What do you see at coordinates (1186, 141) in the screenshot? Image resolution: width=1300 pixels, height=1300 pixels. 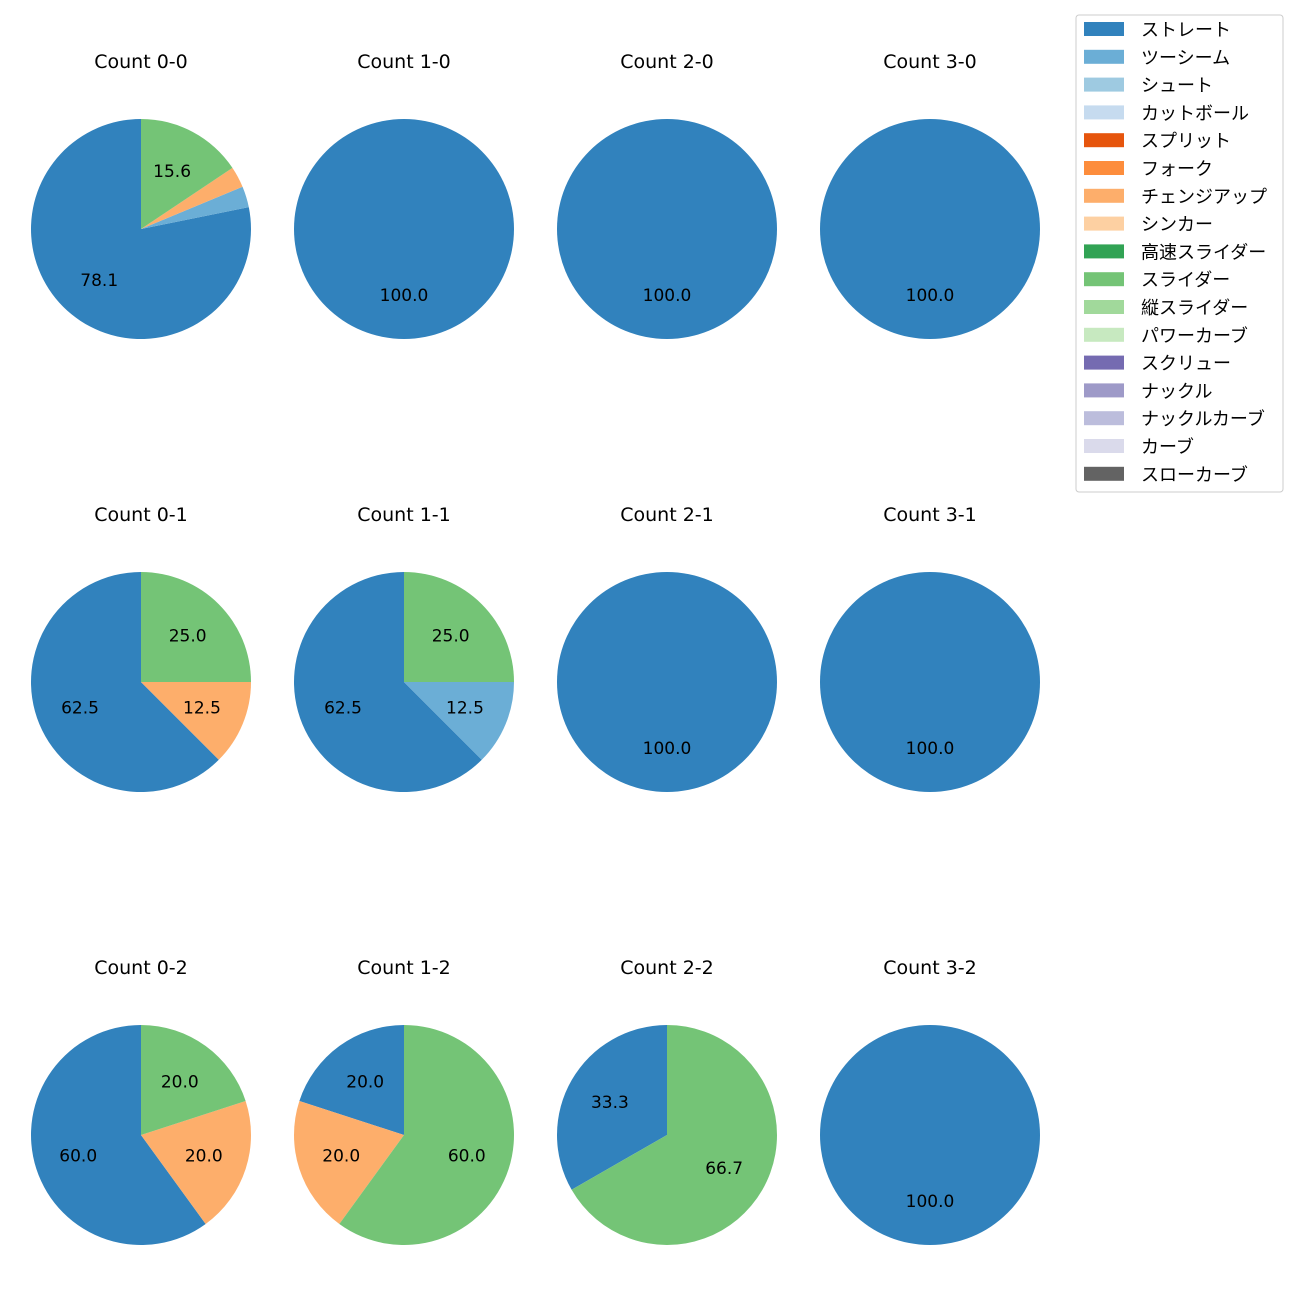 I see `legend-label: スプリット` at bounding box center [1186, 141].